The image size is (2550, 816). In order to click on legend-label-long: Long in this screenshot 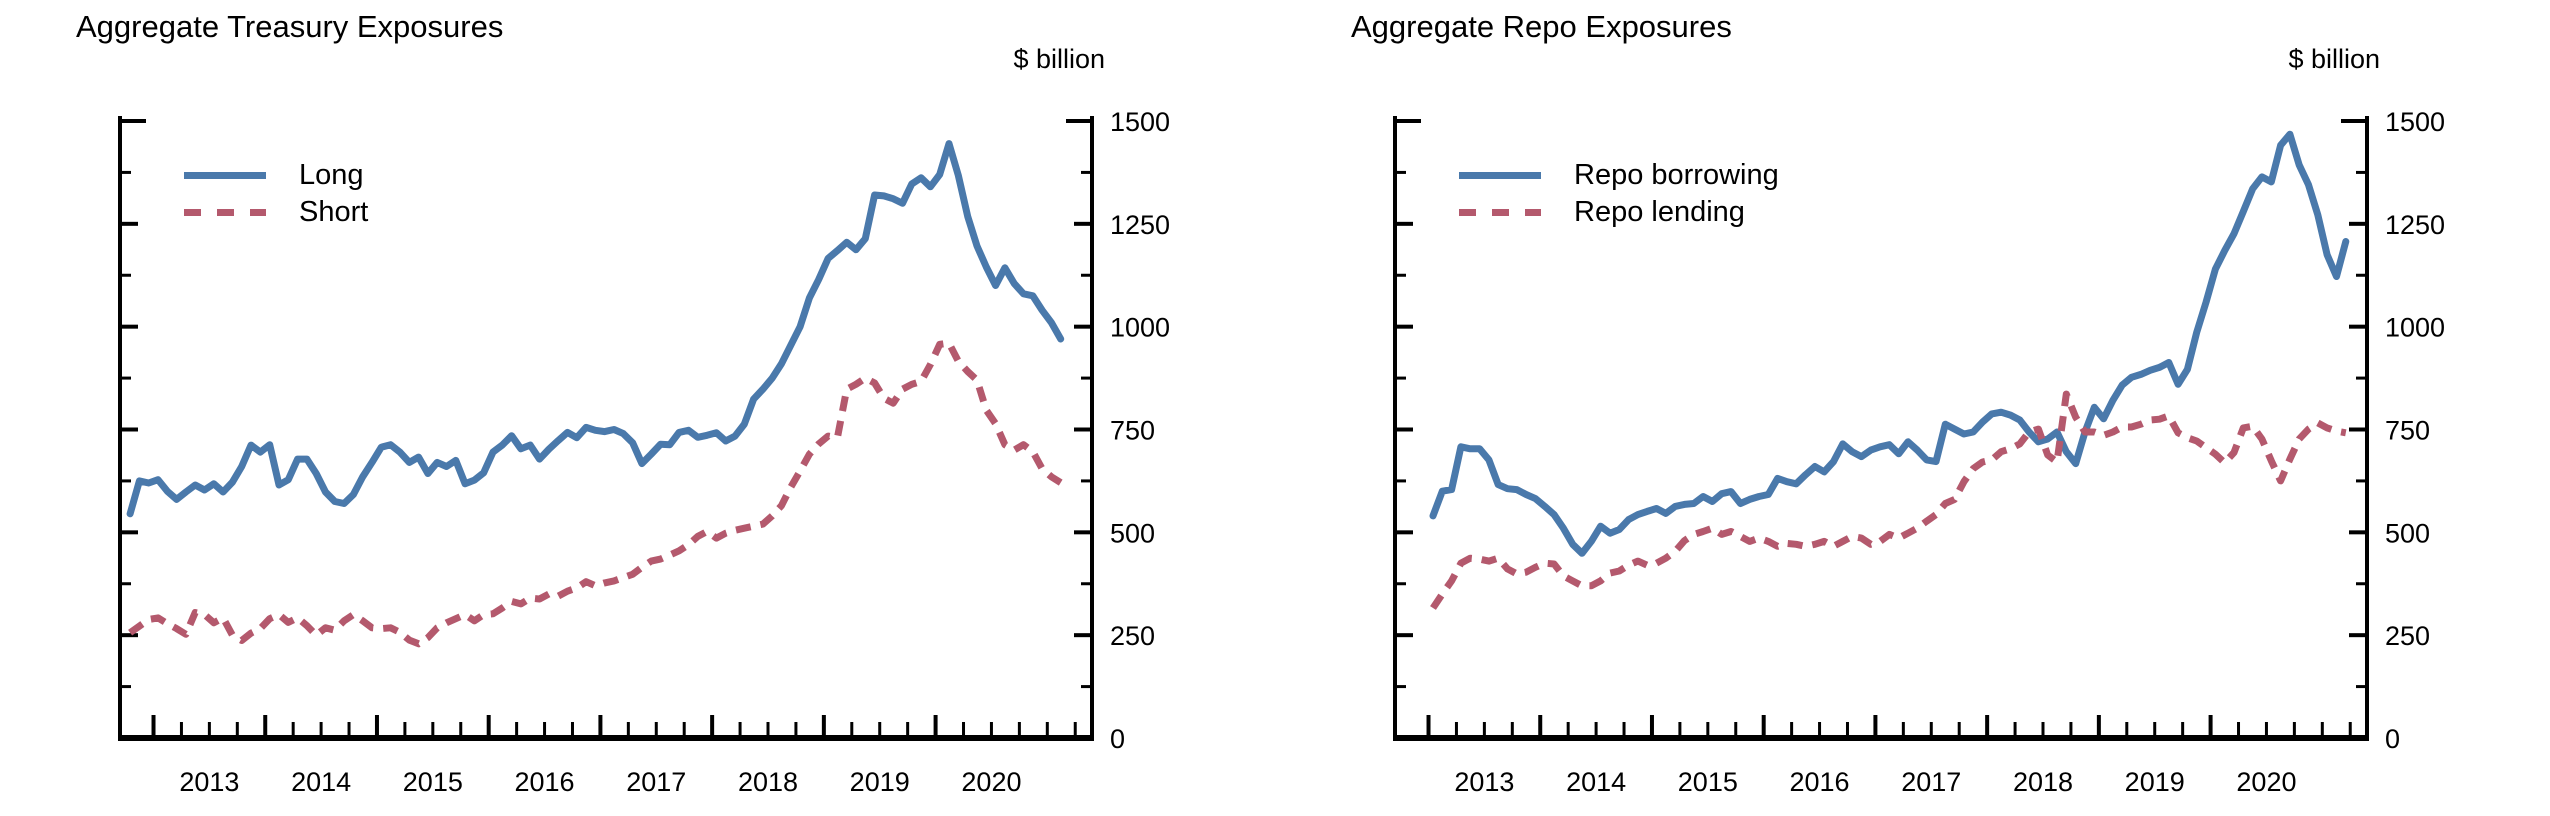, I will do `click(331, 175)`.